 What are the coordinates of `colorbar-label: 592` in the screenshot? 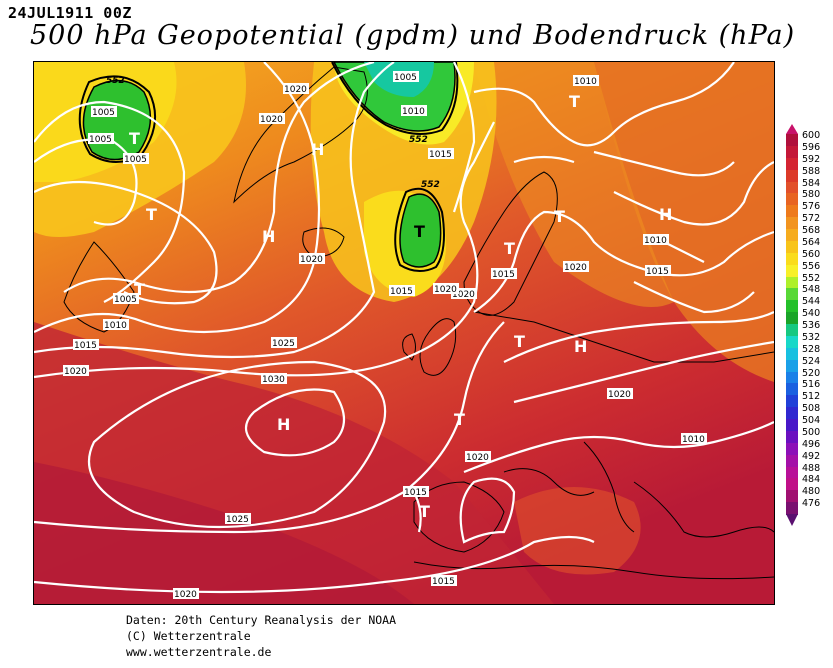 It's located at (811, 159).